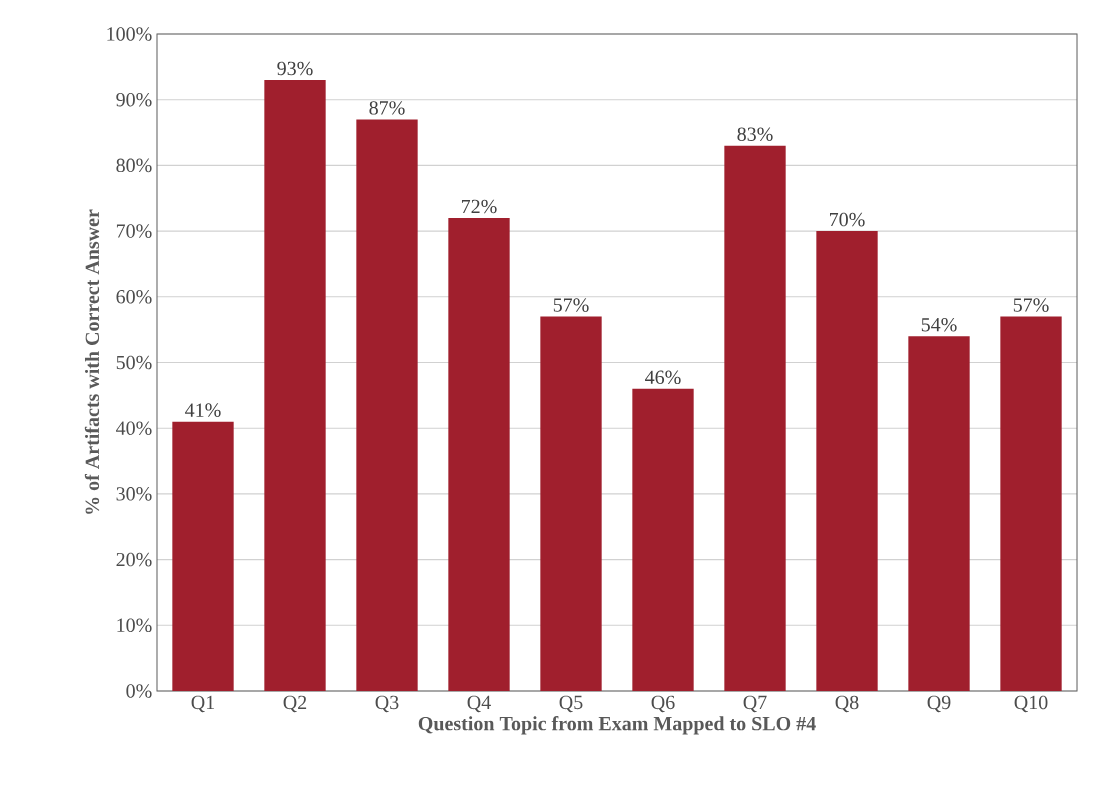 This screenshot has height=808, width=1099. Describe the element at coordinates (203, 410) in the screenshot. I see `data-label: 41%` at that location.